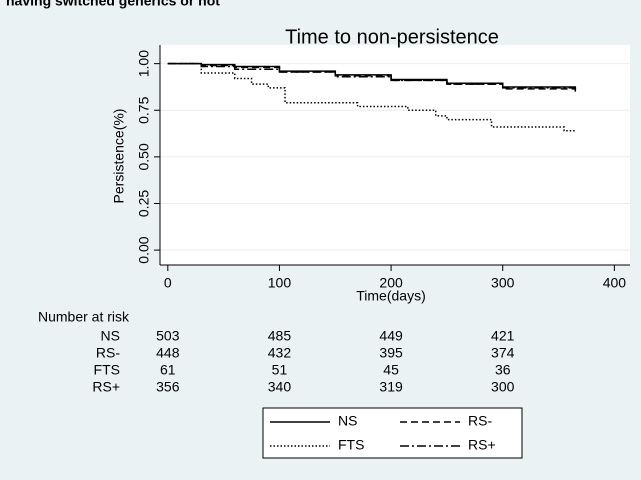  I want to click on y-tick-label: 0.00, so click(144, 249).